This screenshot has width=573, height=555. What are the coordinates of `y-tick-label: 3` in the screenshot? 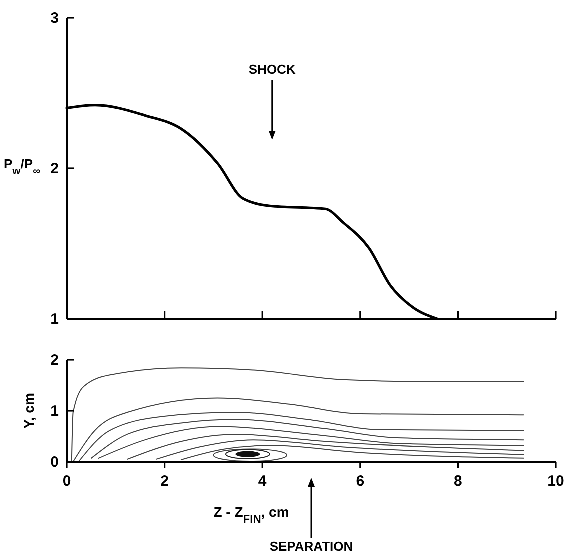 It's located at (54, 18).